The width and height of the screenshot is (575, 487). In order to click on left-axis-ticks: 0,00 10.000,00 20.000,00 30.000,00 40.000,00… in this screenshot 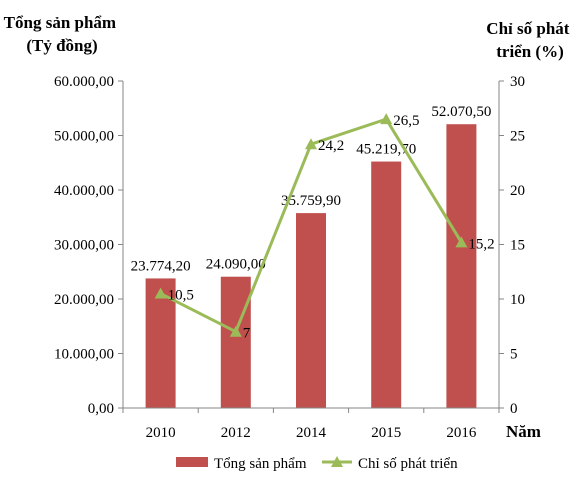, I will do `click(88, 245)`.